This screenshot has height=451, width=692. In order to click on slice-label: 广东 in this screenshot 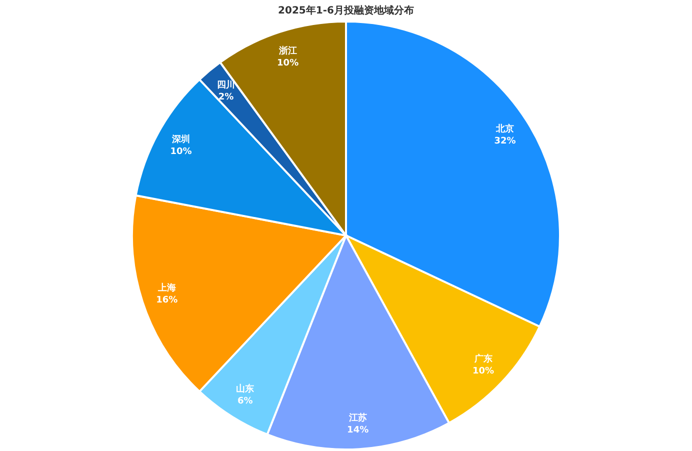, I will do `click(482, 358)`.